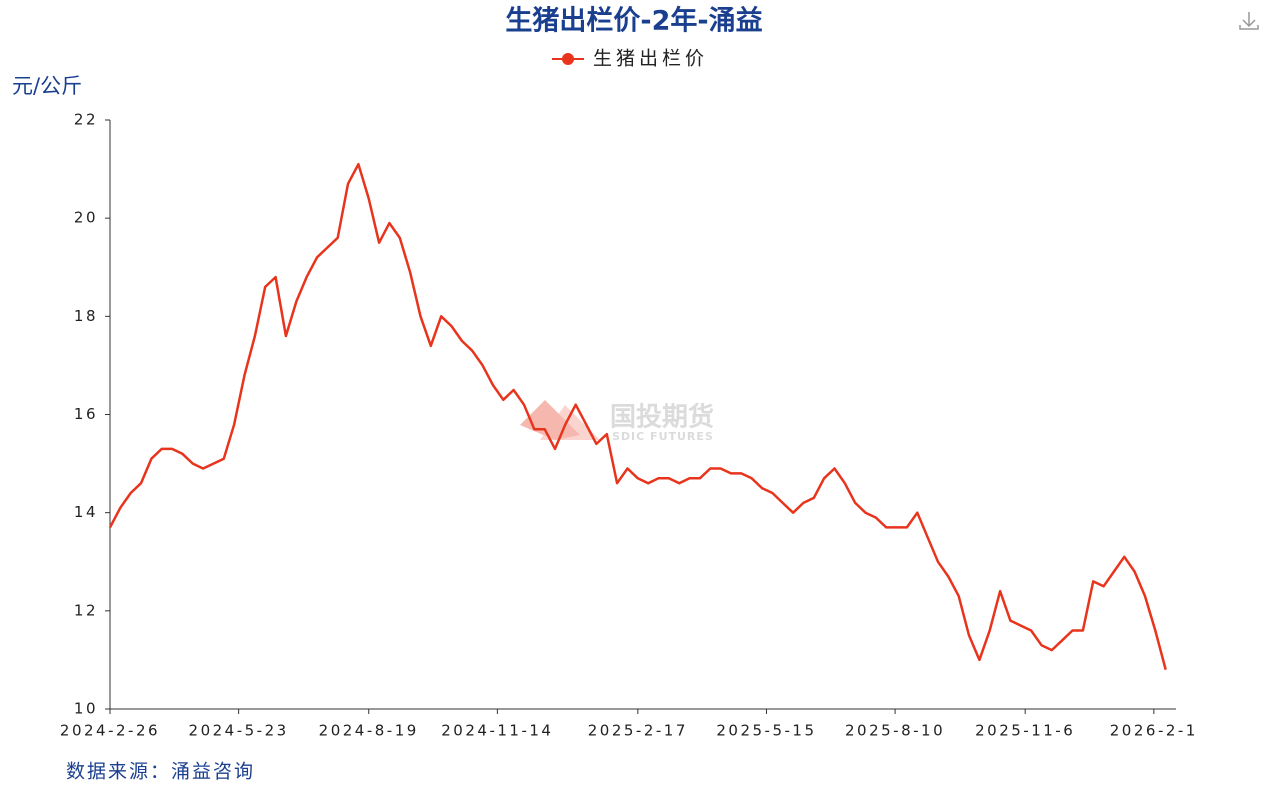 This screenshot has height=793, width=1268. Describe the element at coordinates (160, 772) in the screenshot. I see `source-note: 数据来源：涌益咨询` at that location.